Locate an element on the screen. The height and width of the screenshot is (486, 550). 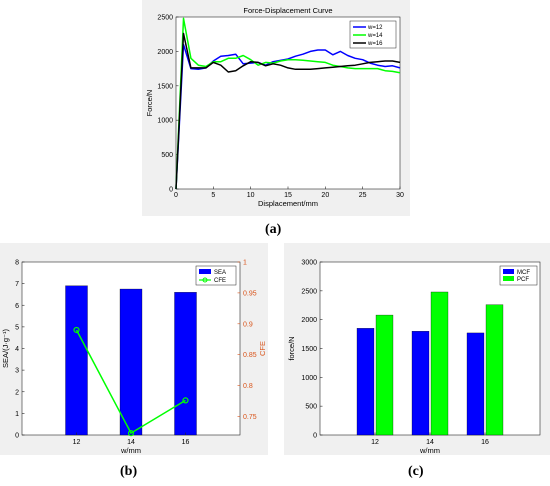
a-xtick-label-3: 15 is located at coordinates (288, 195).